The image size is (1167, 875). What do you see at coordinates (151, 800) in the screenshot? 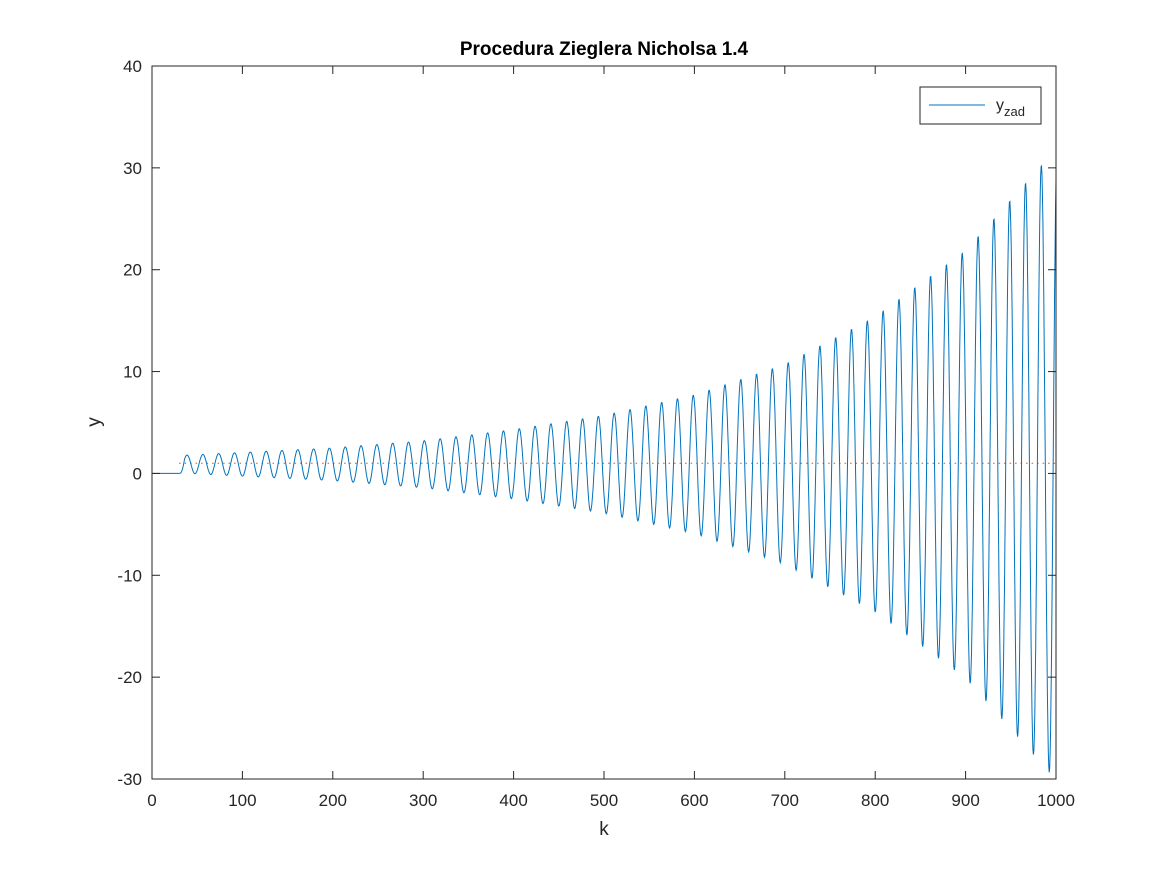
I see `x-tick-label: 0` at bounding box center [151, 800].